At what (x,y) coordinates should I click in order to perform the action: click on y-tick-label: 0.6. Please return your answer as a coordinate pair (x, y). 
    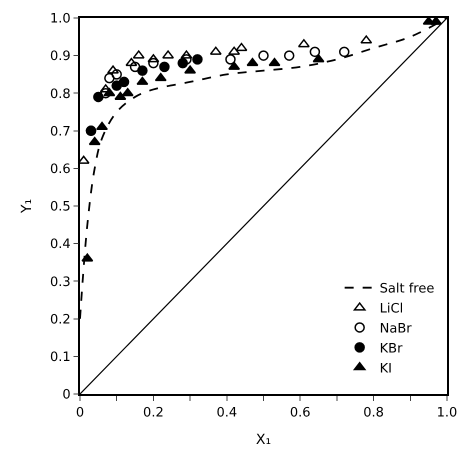
    Looking at the image, I should click on (60, 169).